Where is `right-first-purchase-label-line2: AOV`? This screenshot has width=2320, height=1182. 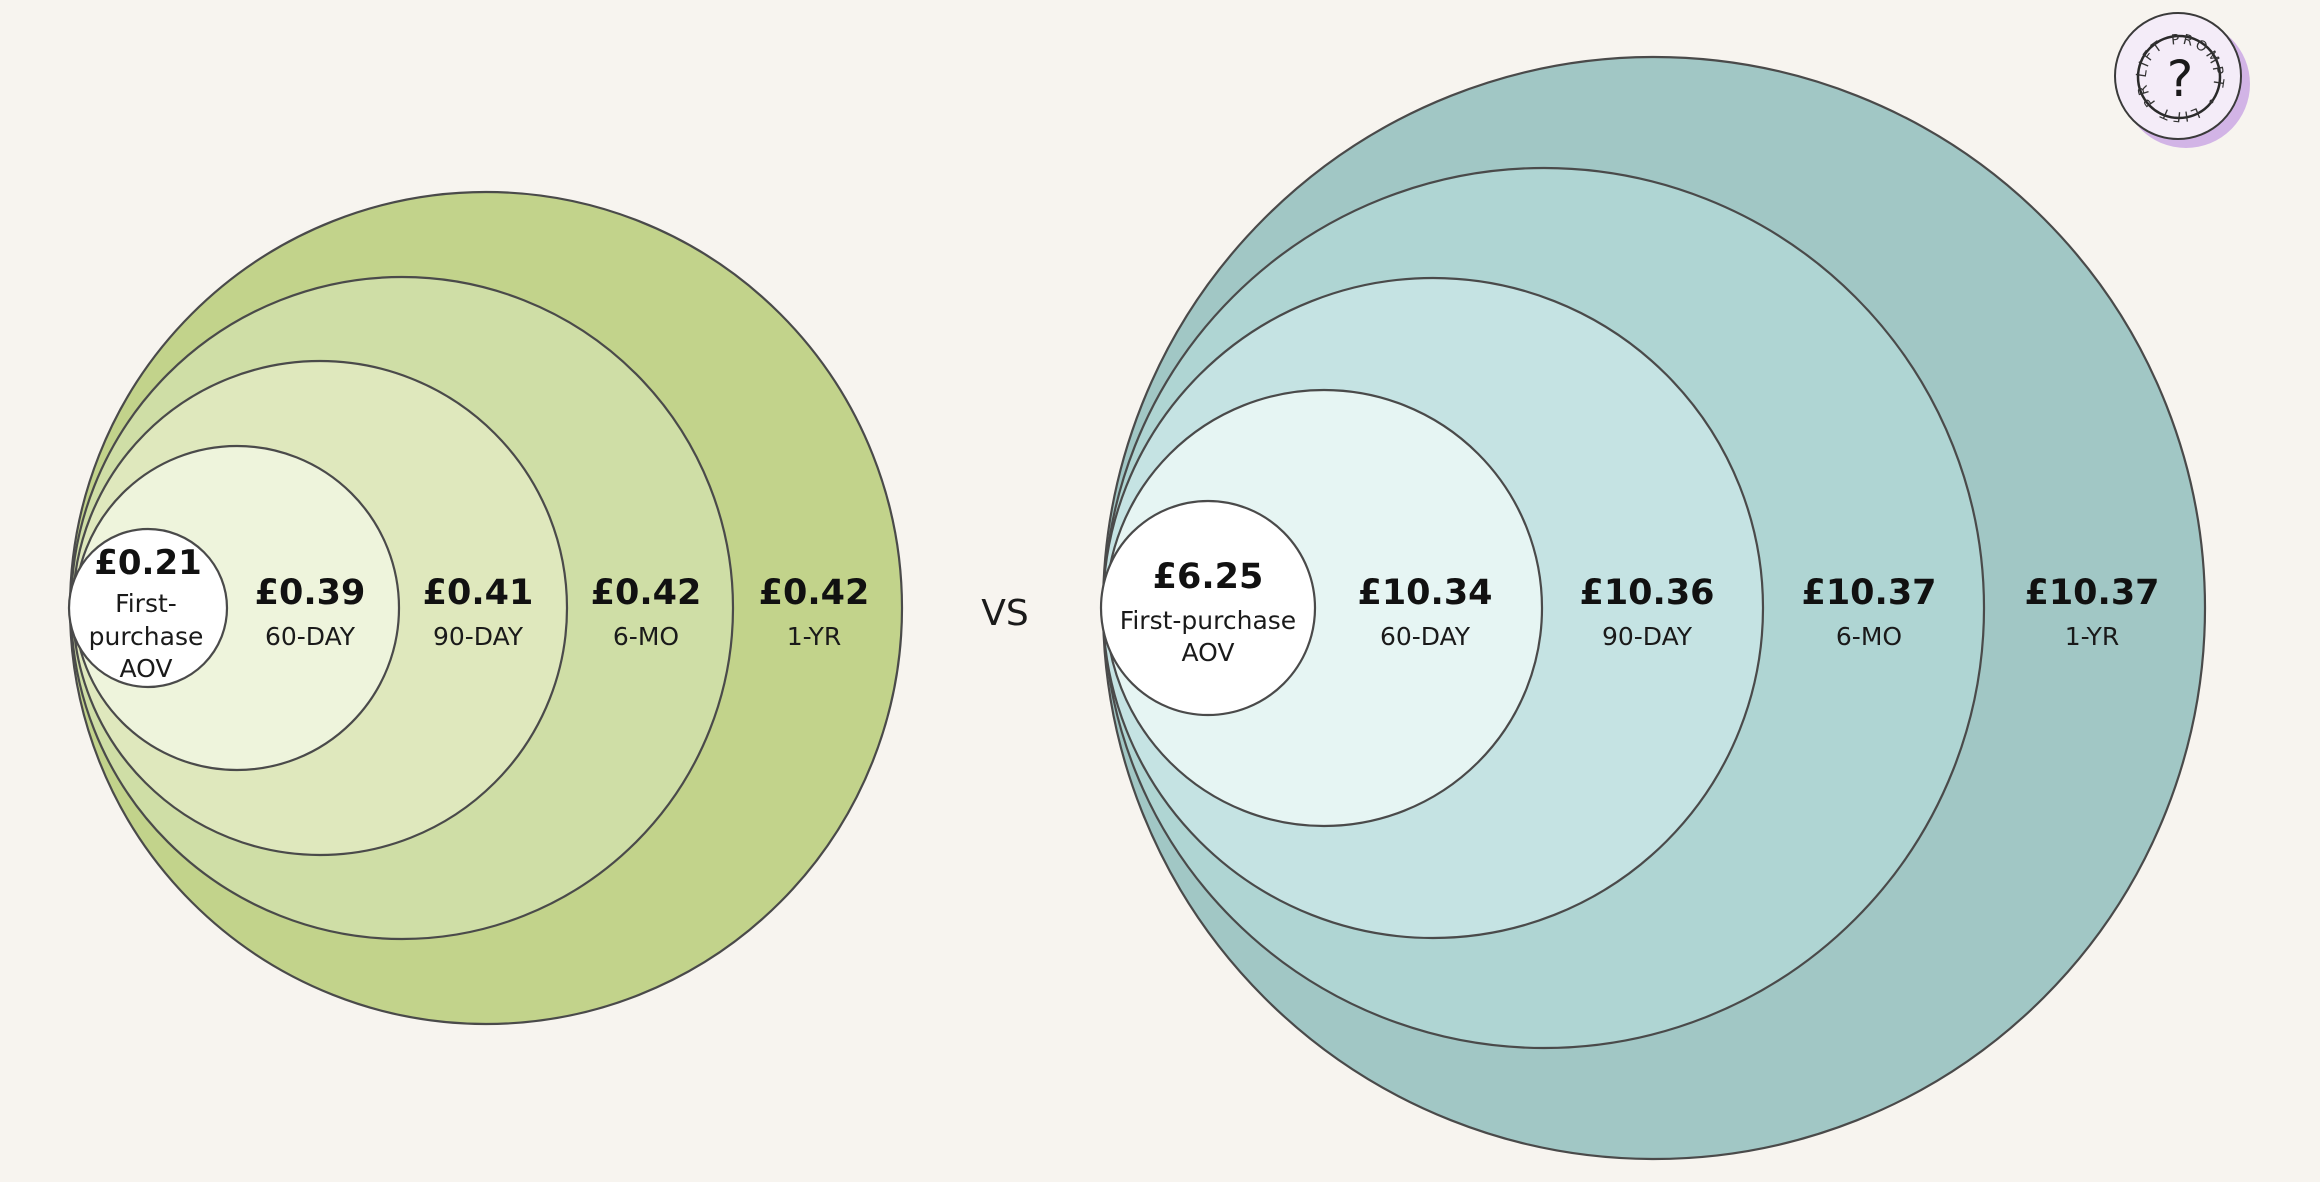
right-first-purchase-label-line2: AOV is located at coordinates (1207, 652).